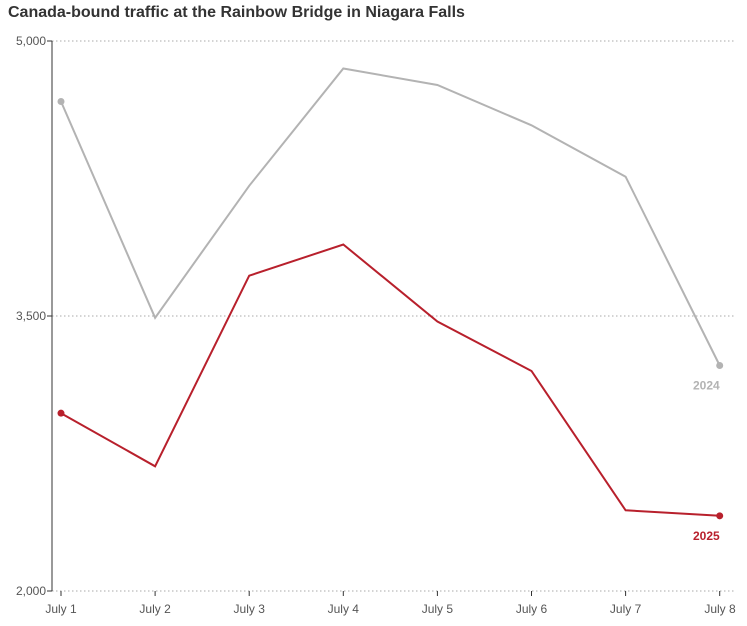 This screenshot has width=747, height=626. I want to click on series-label-2024: 2024, so click(706, 386).